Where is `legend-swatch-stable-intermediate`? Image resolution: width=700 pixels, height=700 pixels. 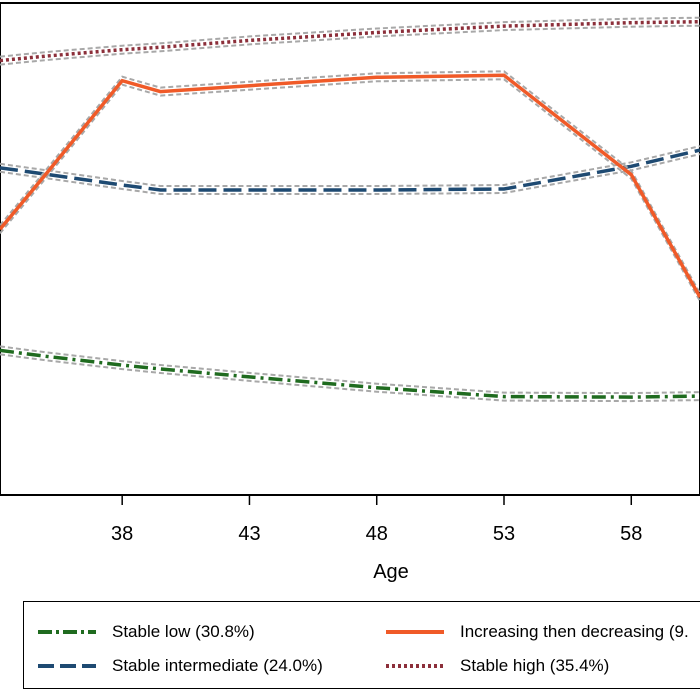
legend-swatch-stable-intermediate is located at coordinates (67, 666).